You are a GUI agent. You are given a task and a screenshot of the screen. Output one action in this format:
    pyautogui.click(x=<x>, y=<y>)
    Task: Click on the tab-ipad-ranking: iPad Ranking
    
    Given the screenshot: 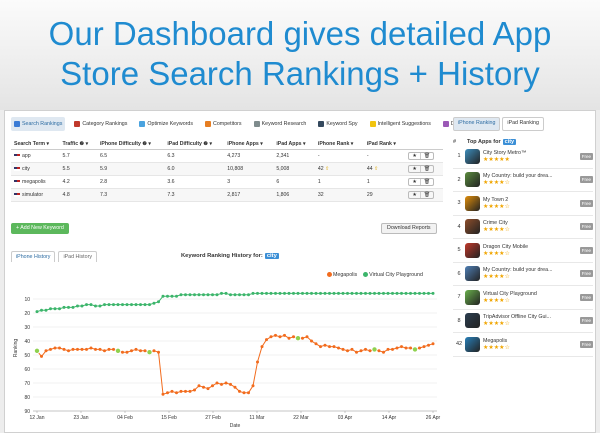 What is the action you would take?
    pyautogui.click(x=523, y=124)
    